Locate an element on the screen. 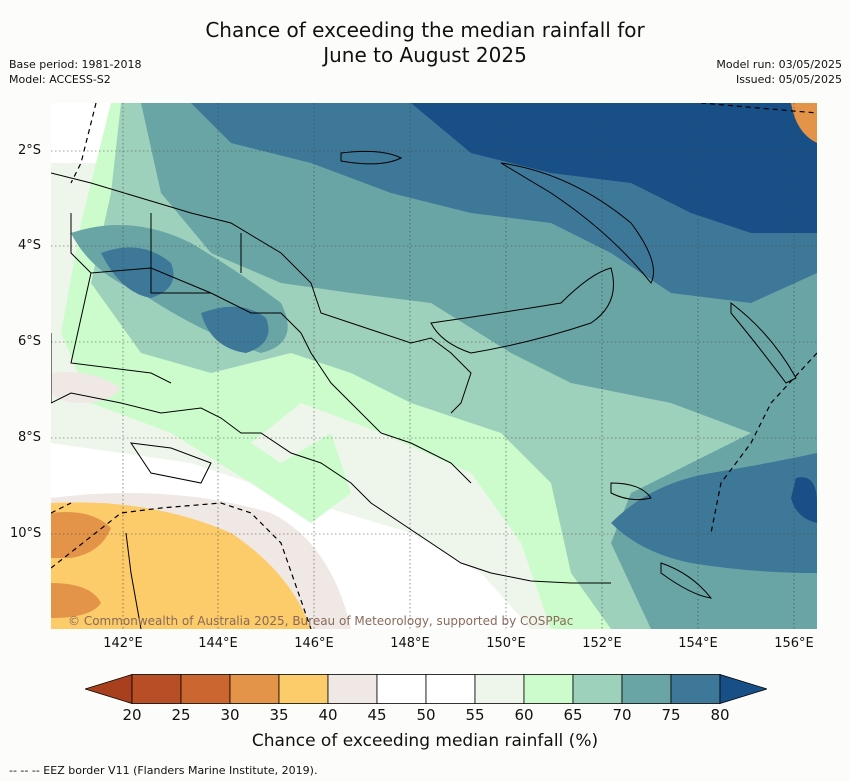  colorbar-tick-label: 55 is located at coordinates (475, 715).